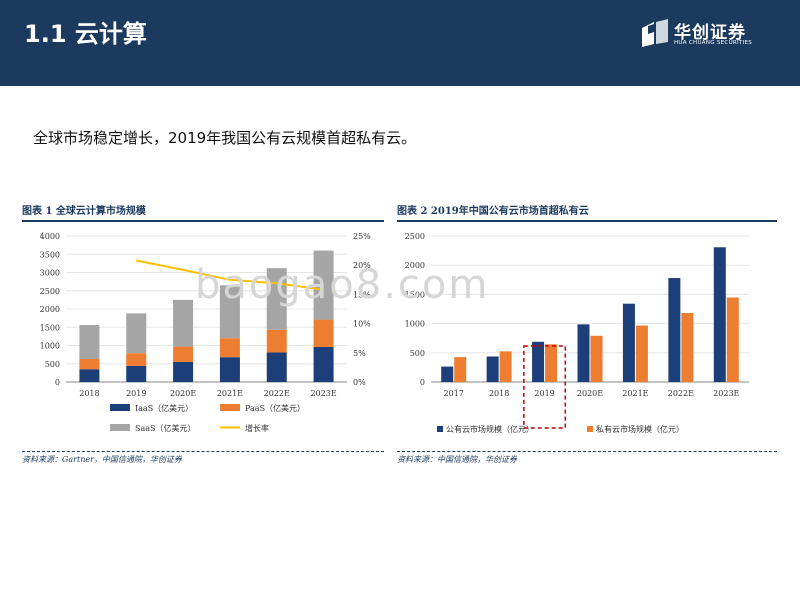 The width and height of the screenshot is (800, 600). What do you see at coordinates (225, 138) in the screenshot?
I see `slide-subtitle: 全球市场稳定增长，2019年我国公有云规模首超私有云。` at bounding box center [225, 138].